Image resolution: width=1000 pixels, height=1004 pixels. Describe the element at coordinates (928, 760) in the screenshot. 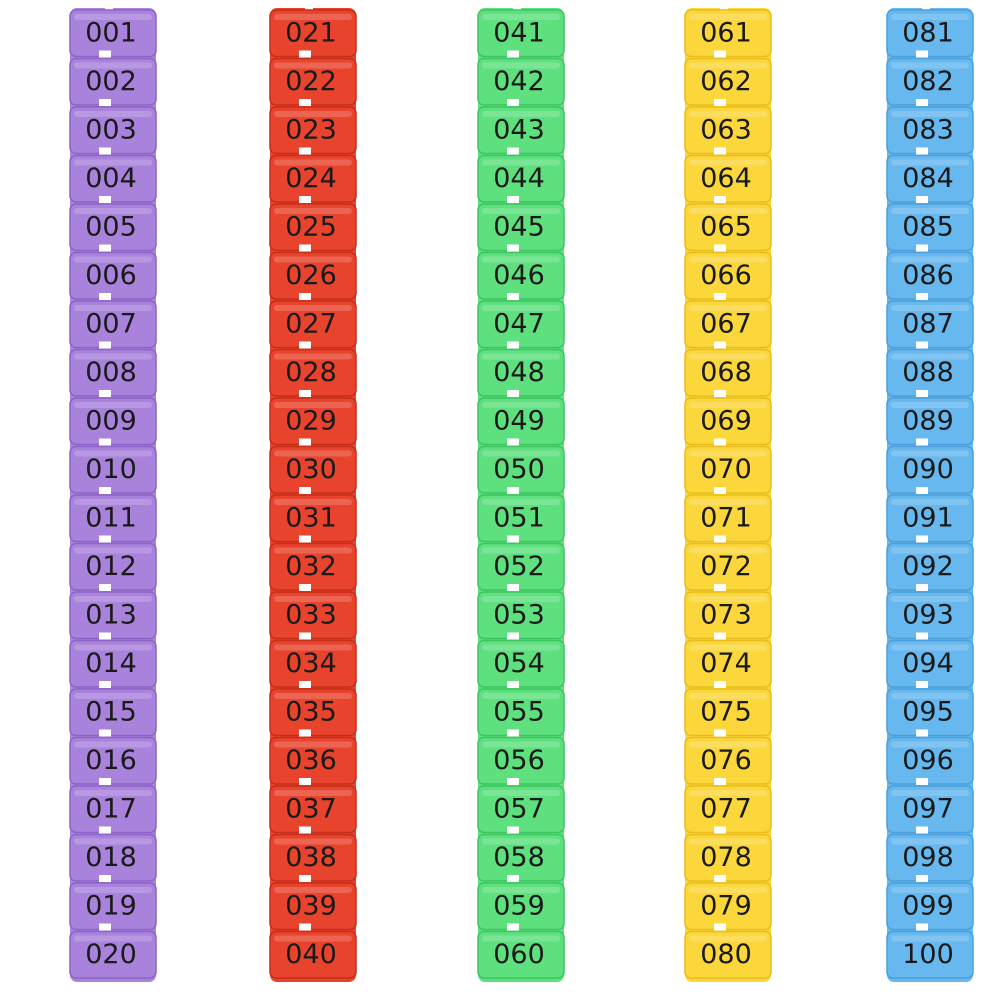

I see `ring-number: 096` at that location.